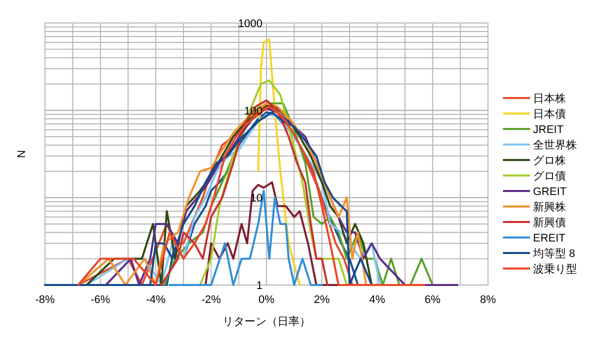  Describe the element at coordinates (211, 300) in the screenshot. I see `x-tick-label: -2%` at that location.